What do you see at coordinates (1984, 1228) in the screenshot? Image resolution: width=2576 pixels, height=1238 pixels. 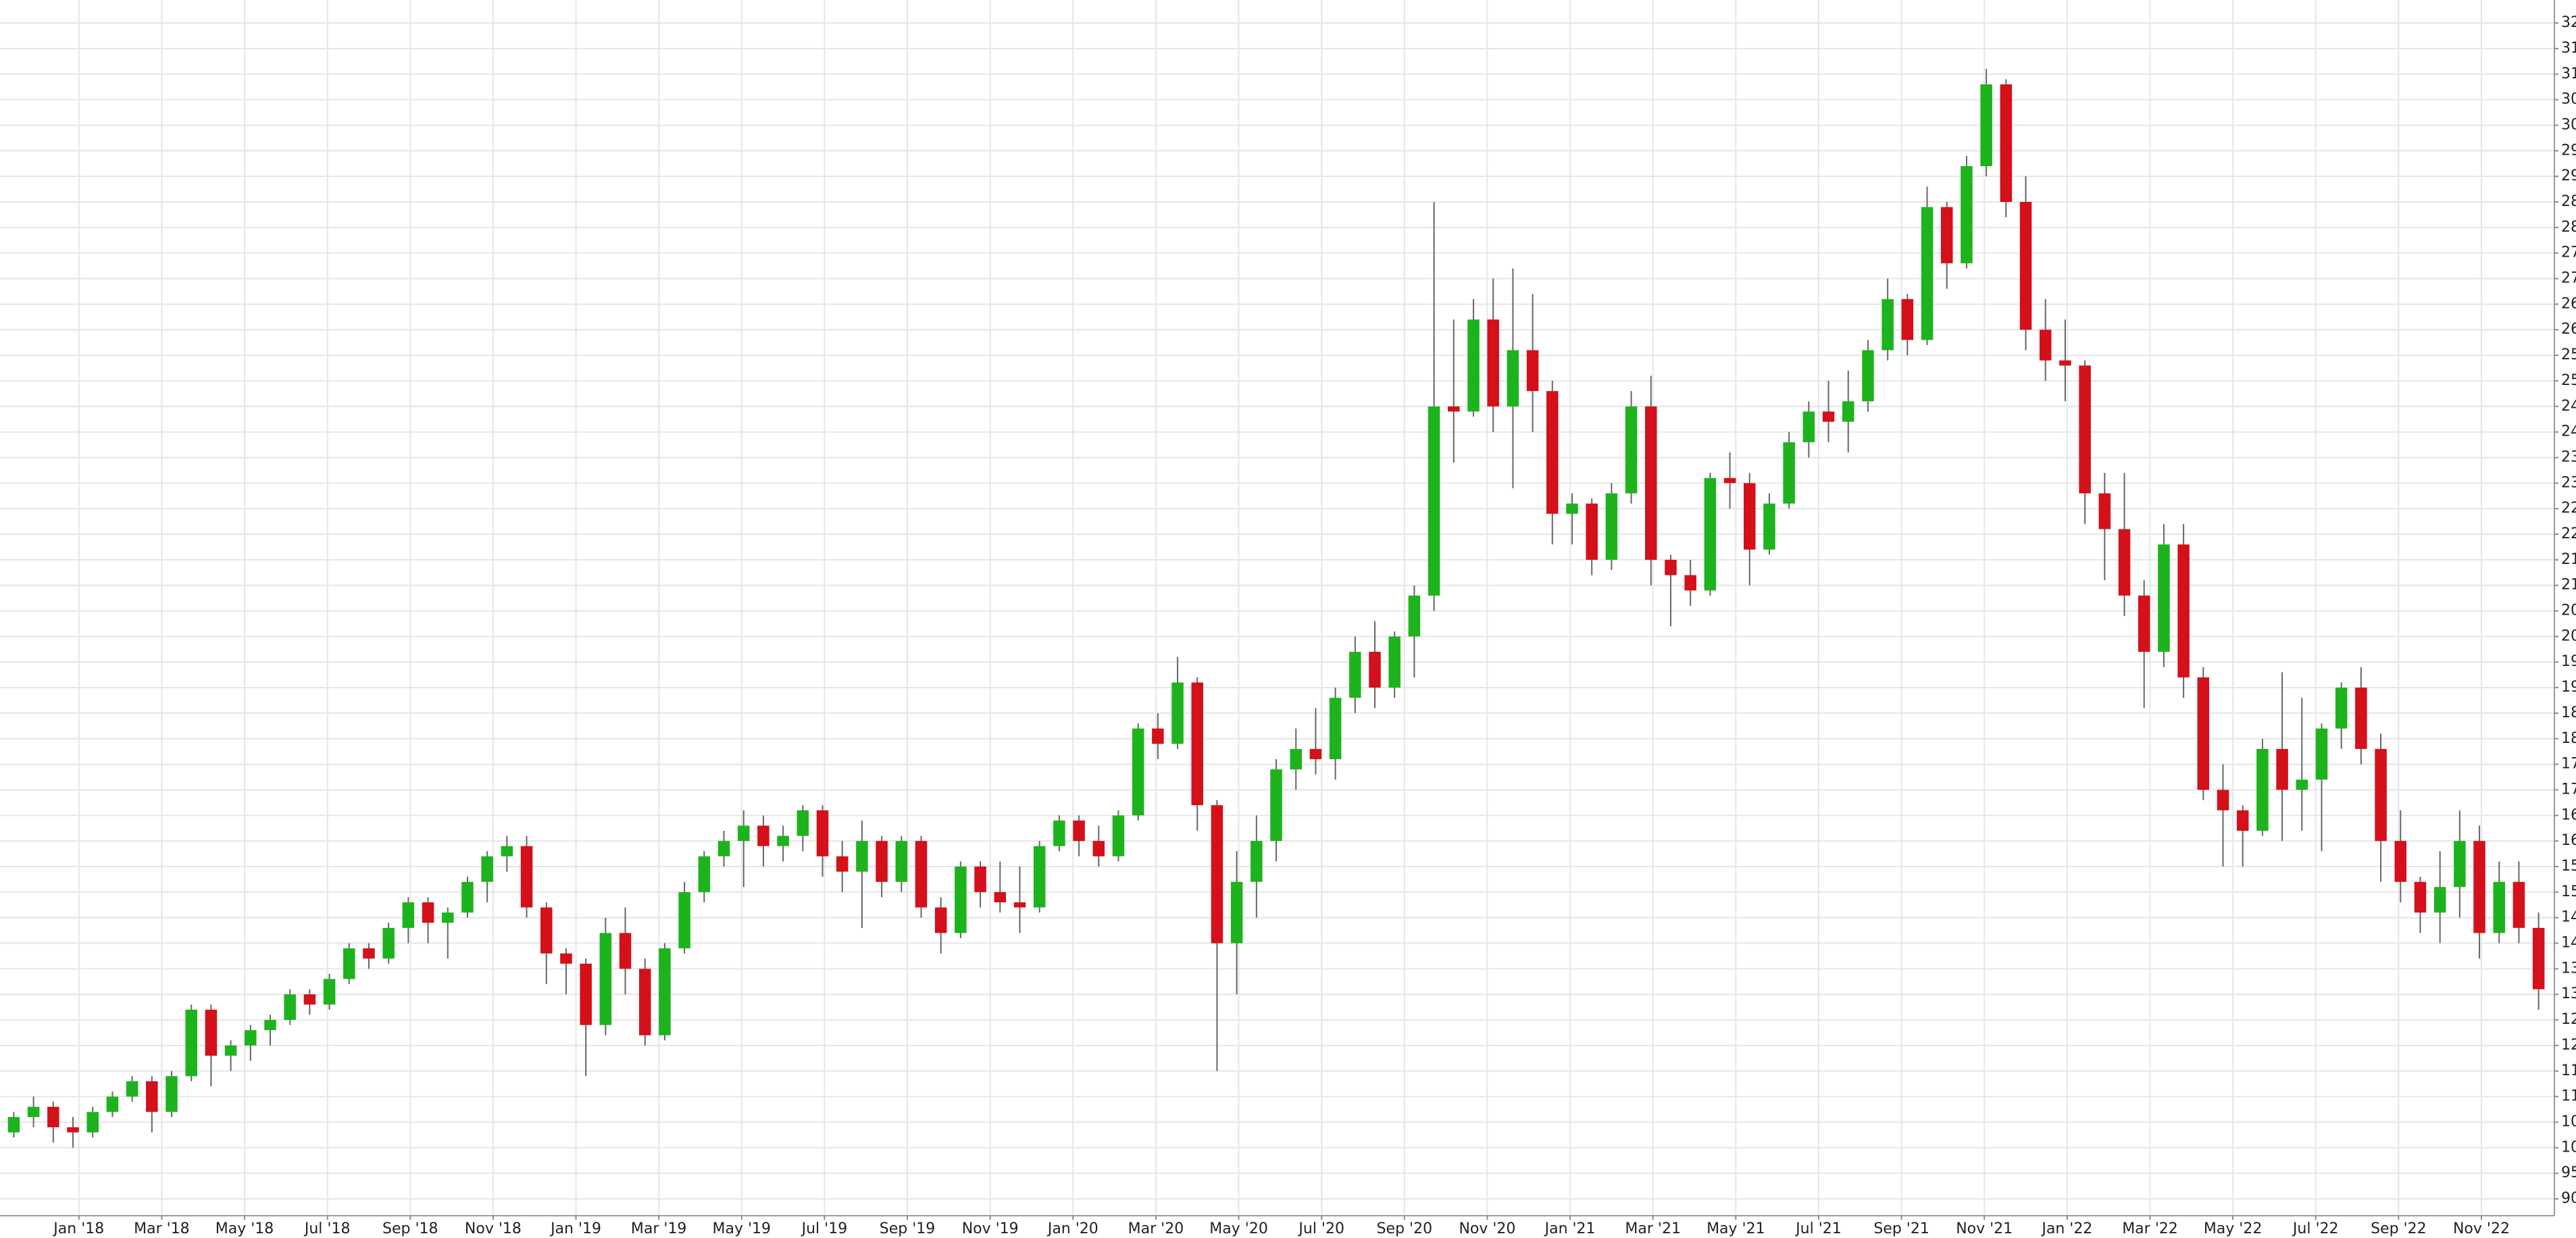 I see `x-tick-label: Nov '21` at bounding box center [1984, 1228].